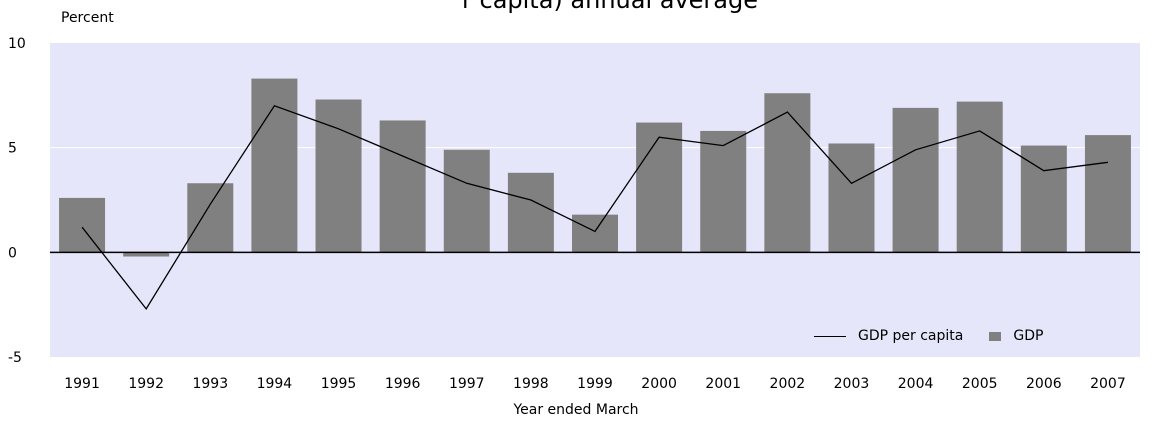 Image resolution: width=1152 pixels, height=426 pixels. I want to click on y-tick-label: 0, so click(12, 253).